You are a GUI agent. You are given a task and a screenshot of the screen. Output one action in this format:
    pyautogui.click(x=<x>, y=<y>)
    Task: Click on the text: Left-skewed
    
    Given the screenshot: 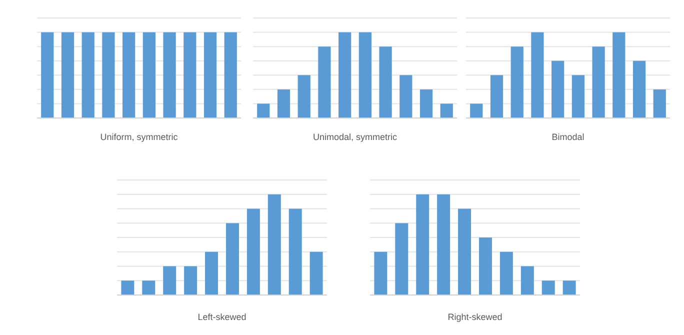 What is the action you would take?
    pyautogui.click(x=222, y=317)
    